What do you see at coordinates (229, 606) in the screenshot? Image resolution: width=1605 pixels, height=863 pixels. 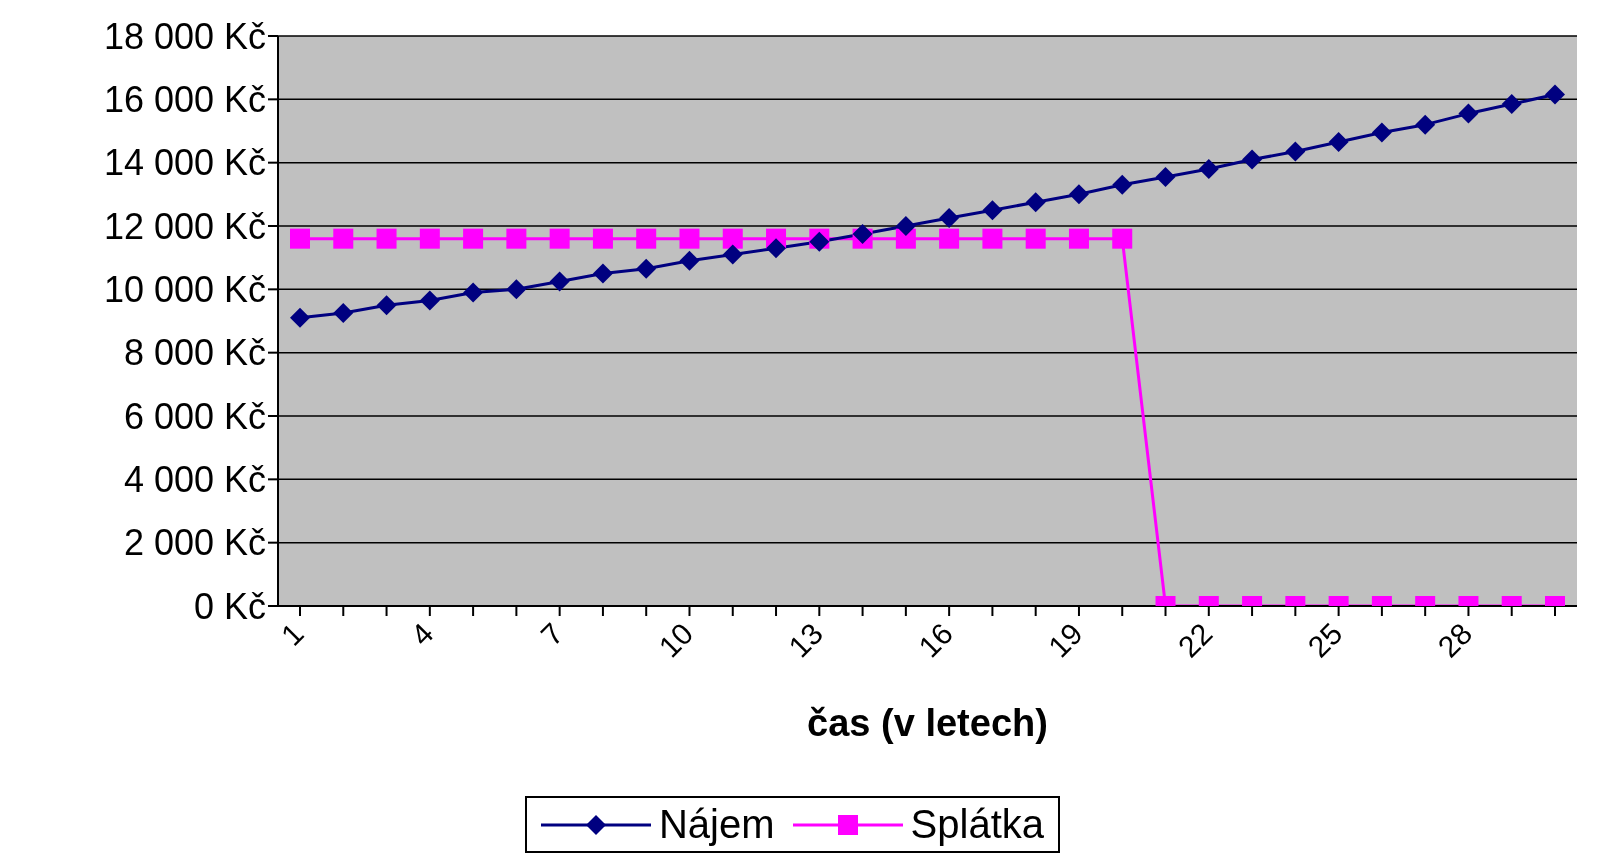 I see `y-tick-label: 0 Kč` at bounding box center [229, 606].